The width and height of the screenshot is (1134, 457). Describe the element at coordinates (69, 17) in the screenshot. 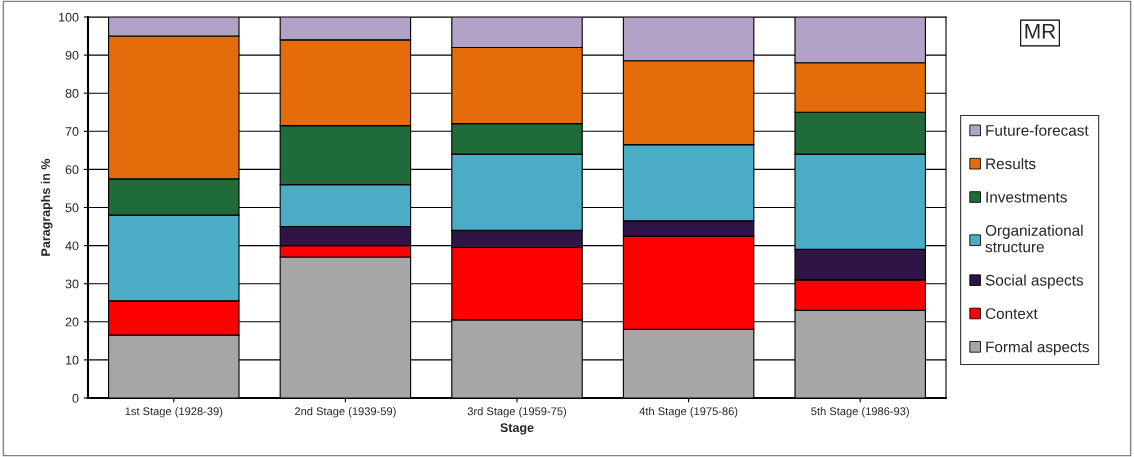

I see `y-tick-label: 100` at that location.